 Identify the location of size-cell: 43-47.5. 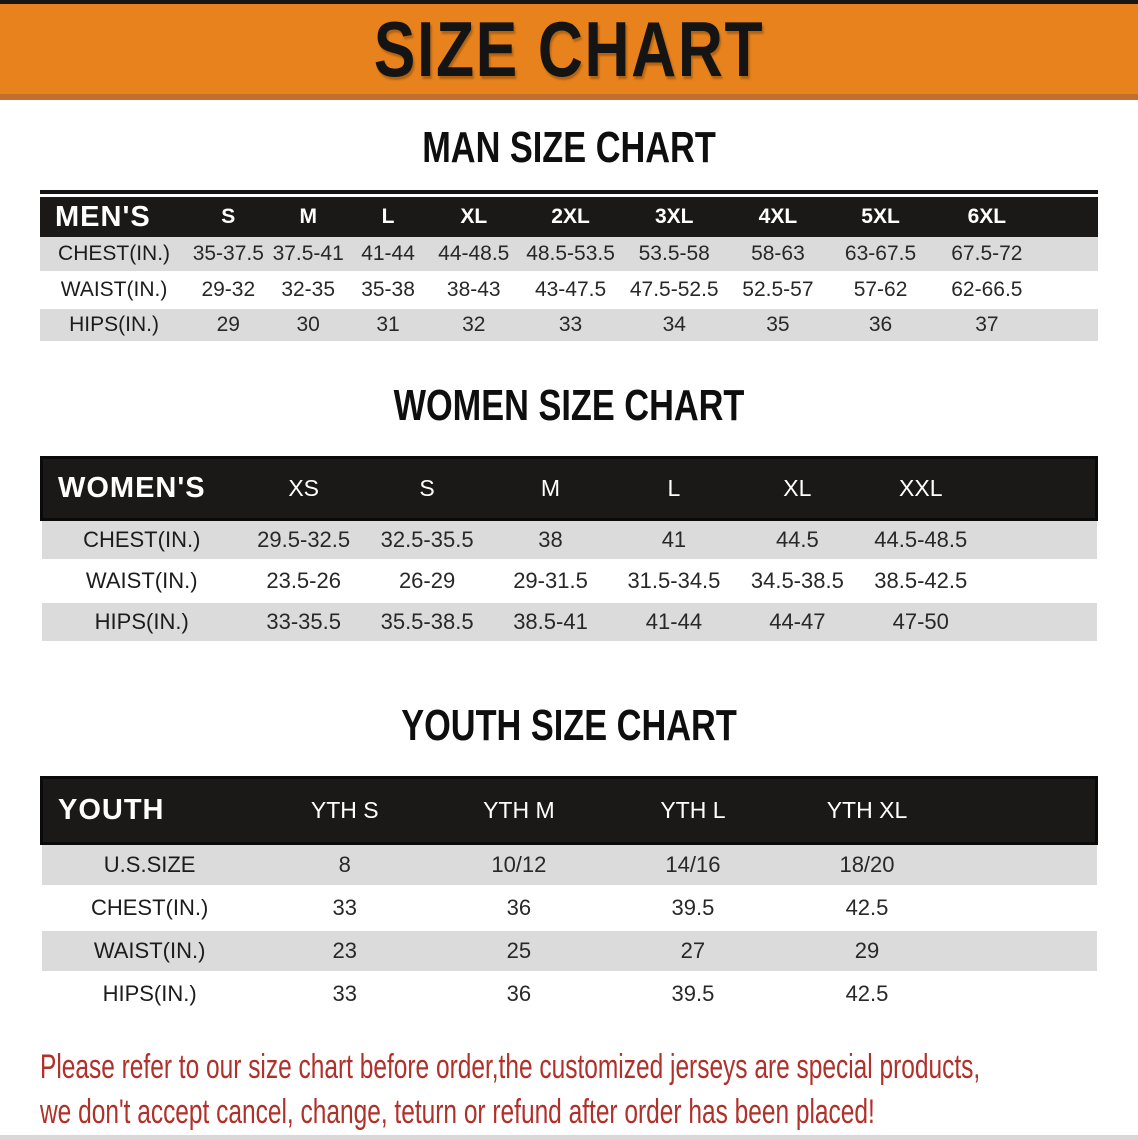
(570, 290).